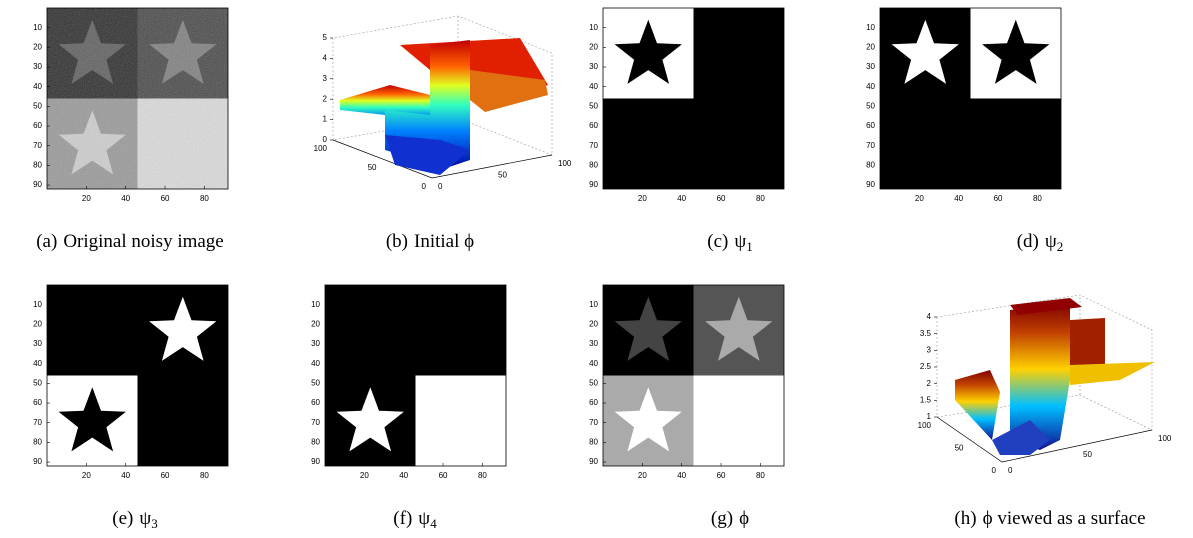  Describe the element at coordinates (135, 519) in the screenshot. I see `caption: (e) ψ3` at that location.